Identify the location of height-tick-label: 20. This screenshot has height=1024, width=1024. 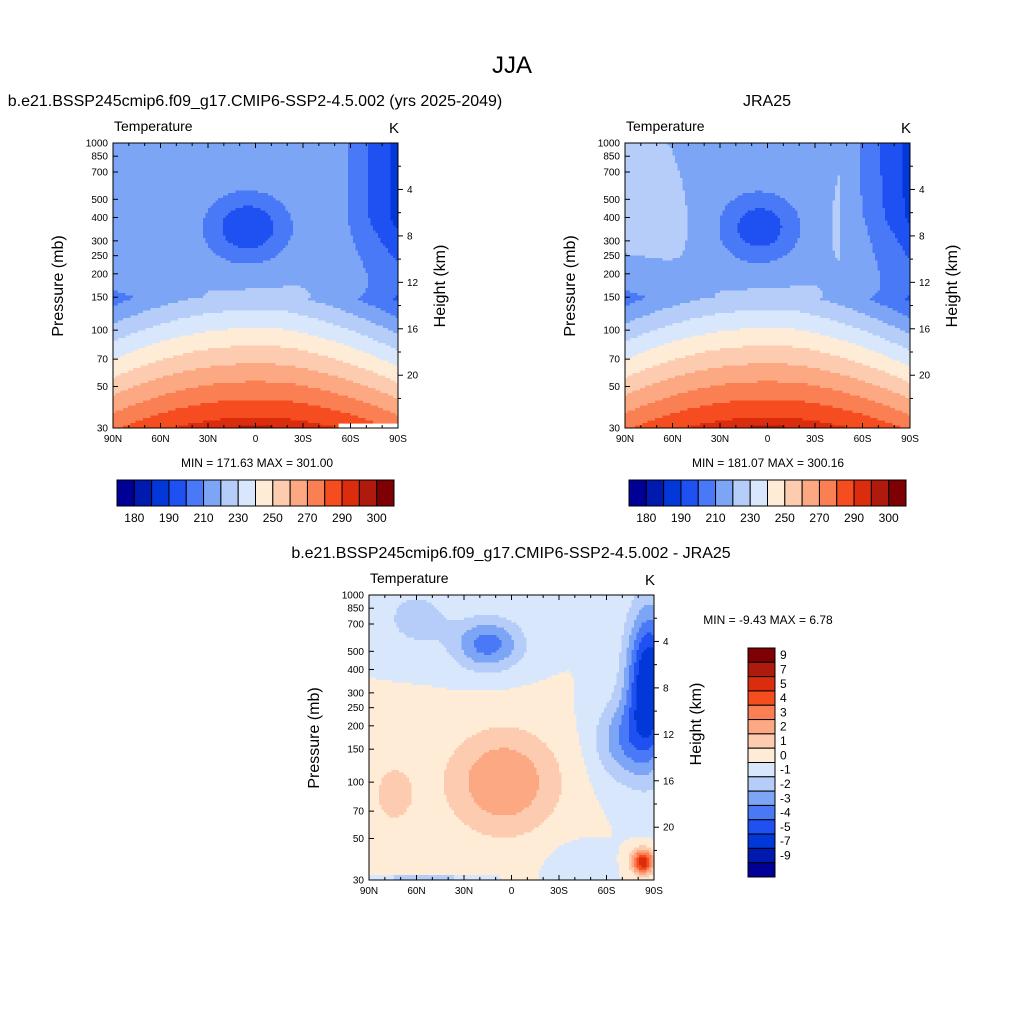
(669, 828).